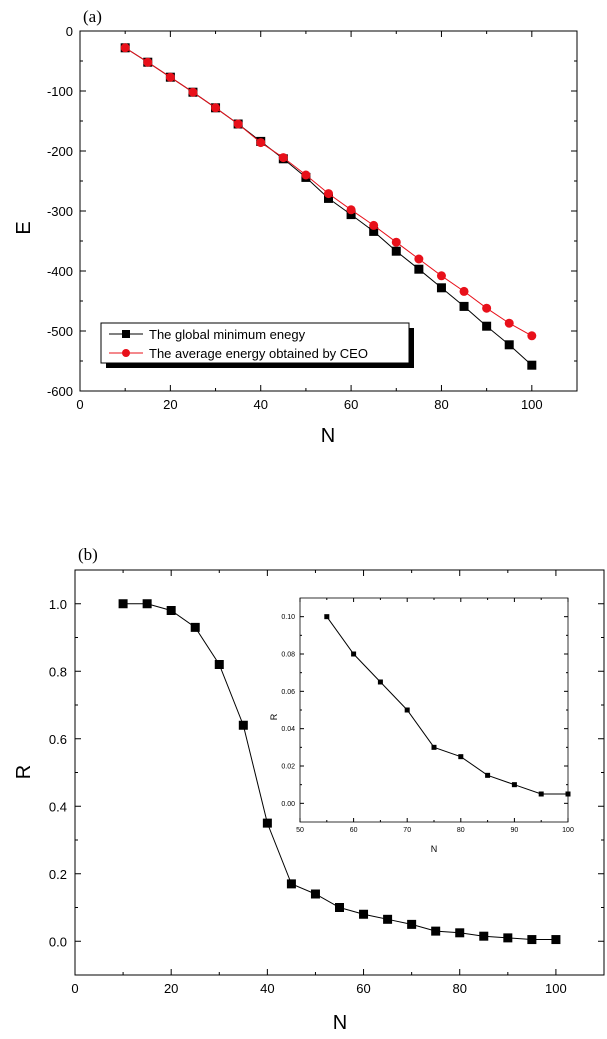 The width and height of the screenshot is (607, 1039). I want to click on y-tick-label: 0.04, so click(288, 729).